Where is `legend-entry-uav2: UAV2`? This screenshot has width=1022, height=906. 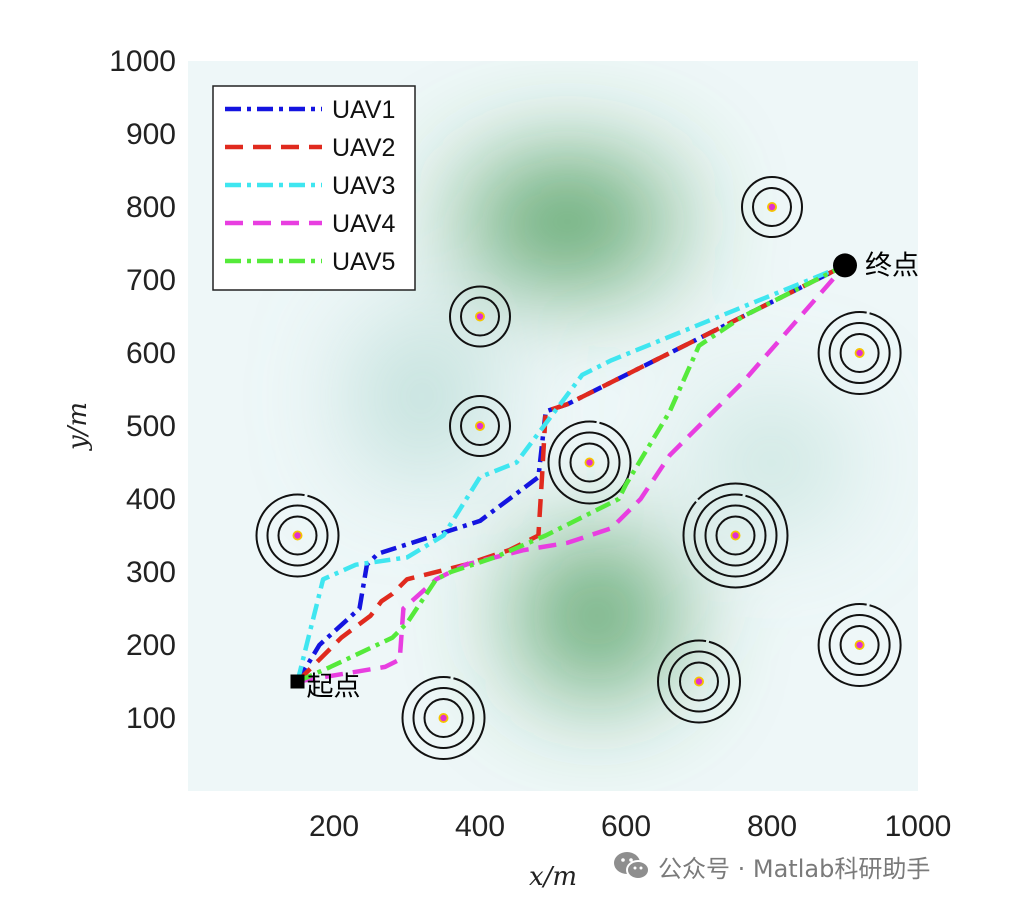 legend-entry-uav2: UAV2 is located at coordinates (310, 148).